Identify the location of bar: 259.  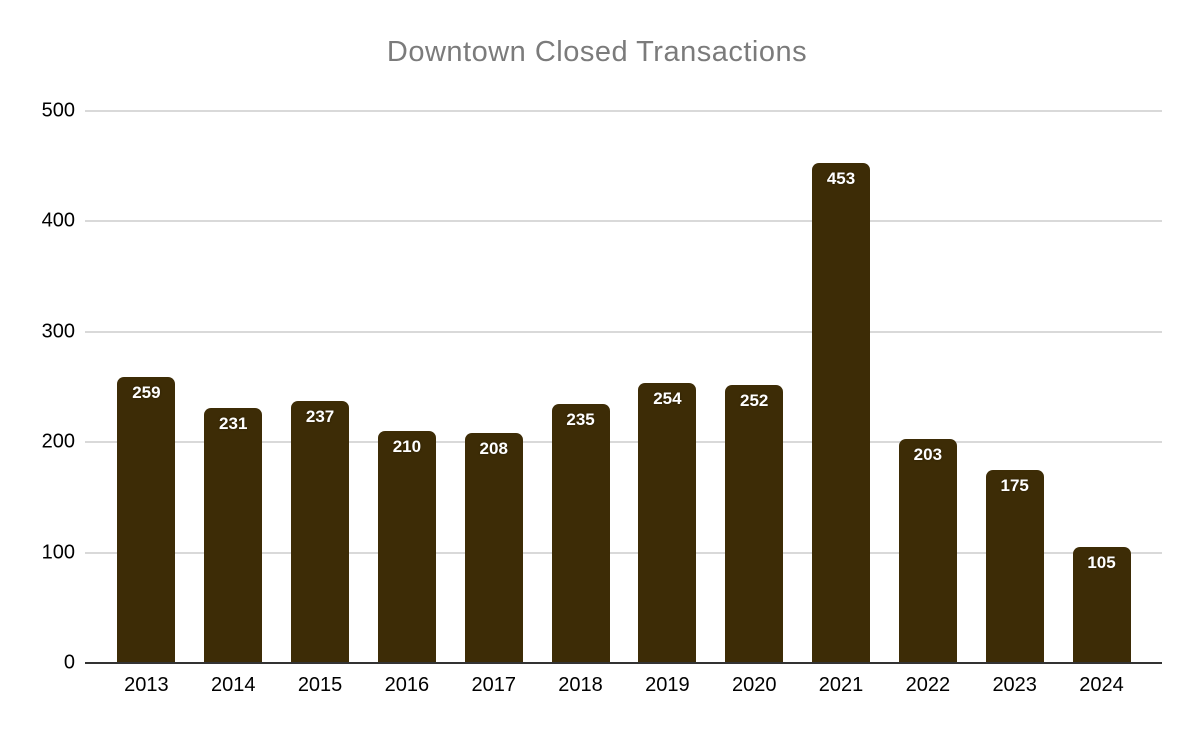
(146, 520).